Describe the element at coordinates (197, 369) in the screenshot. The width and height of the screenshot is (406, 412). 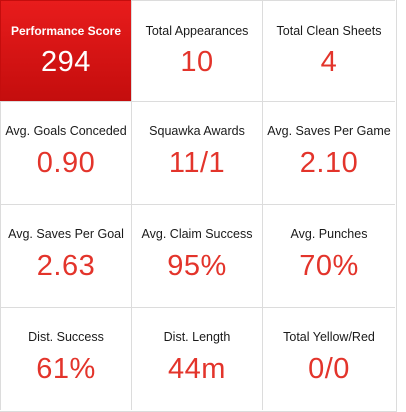
I see `stat-value: 44m` at that location.